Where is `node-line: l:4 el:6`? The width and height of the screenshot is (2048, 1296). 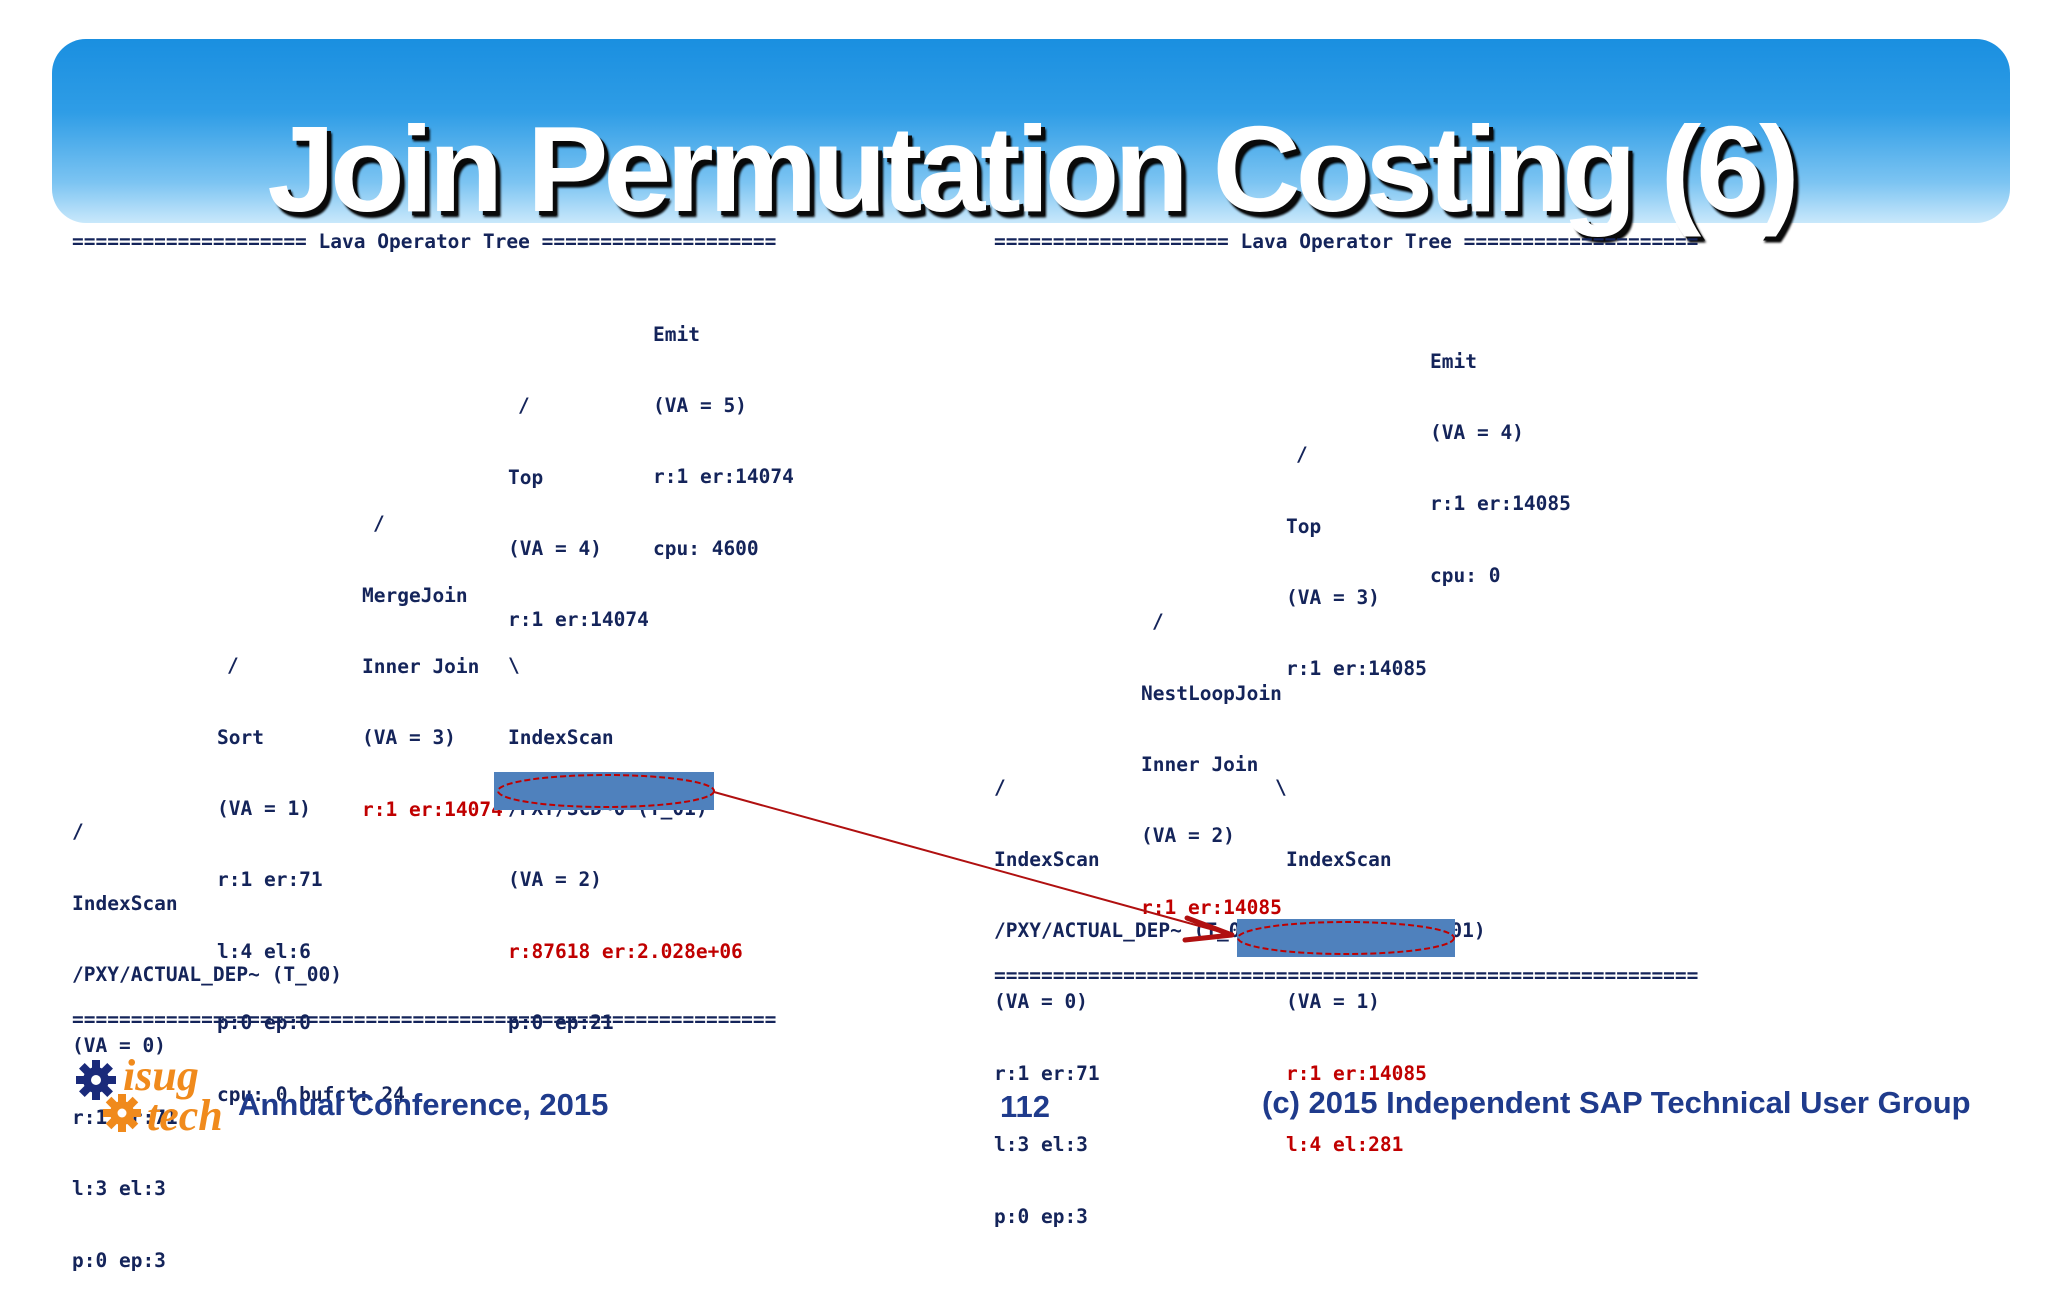
node-line: l:4 el:6 is located at coordinates (264, 951).